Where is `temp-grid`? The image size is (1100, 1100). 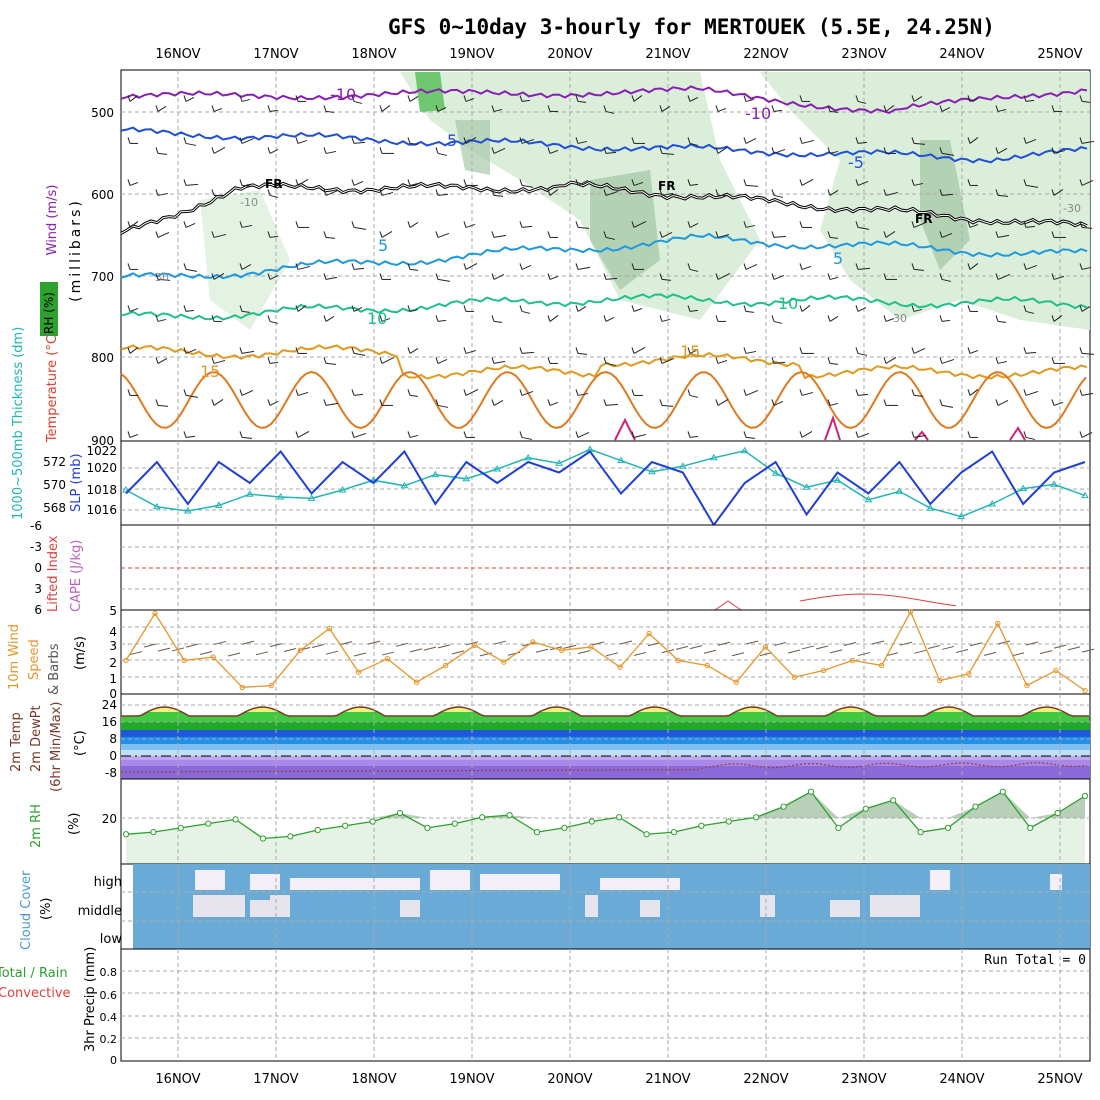 temp-grid is located at coordinates (605, 736).